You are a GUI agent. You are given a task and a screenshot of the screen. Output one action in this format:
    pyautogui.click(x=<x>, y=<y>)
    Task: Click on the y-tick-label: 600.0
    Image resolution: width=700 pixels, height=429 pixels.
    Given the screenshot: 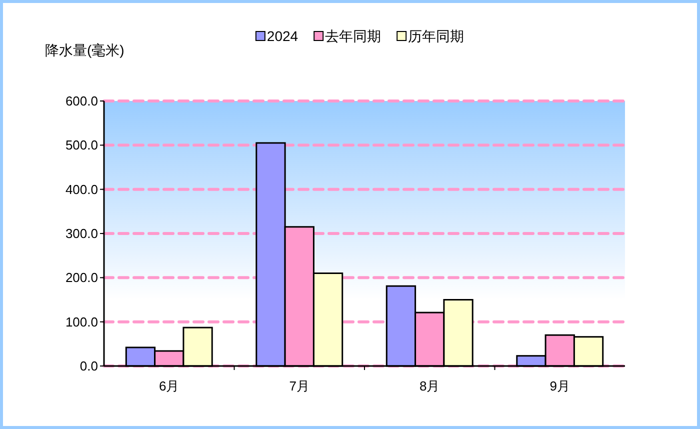 What is the action you would take?
    pyautogui.click(x=81, y=101)
    